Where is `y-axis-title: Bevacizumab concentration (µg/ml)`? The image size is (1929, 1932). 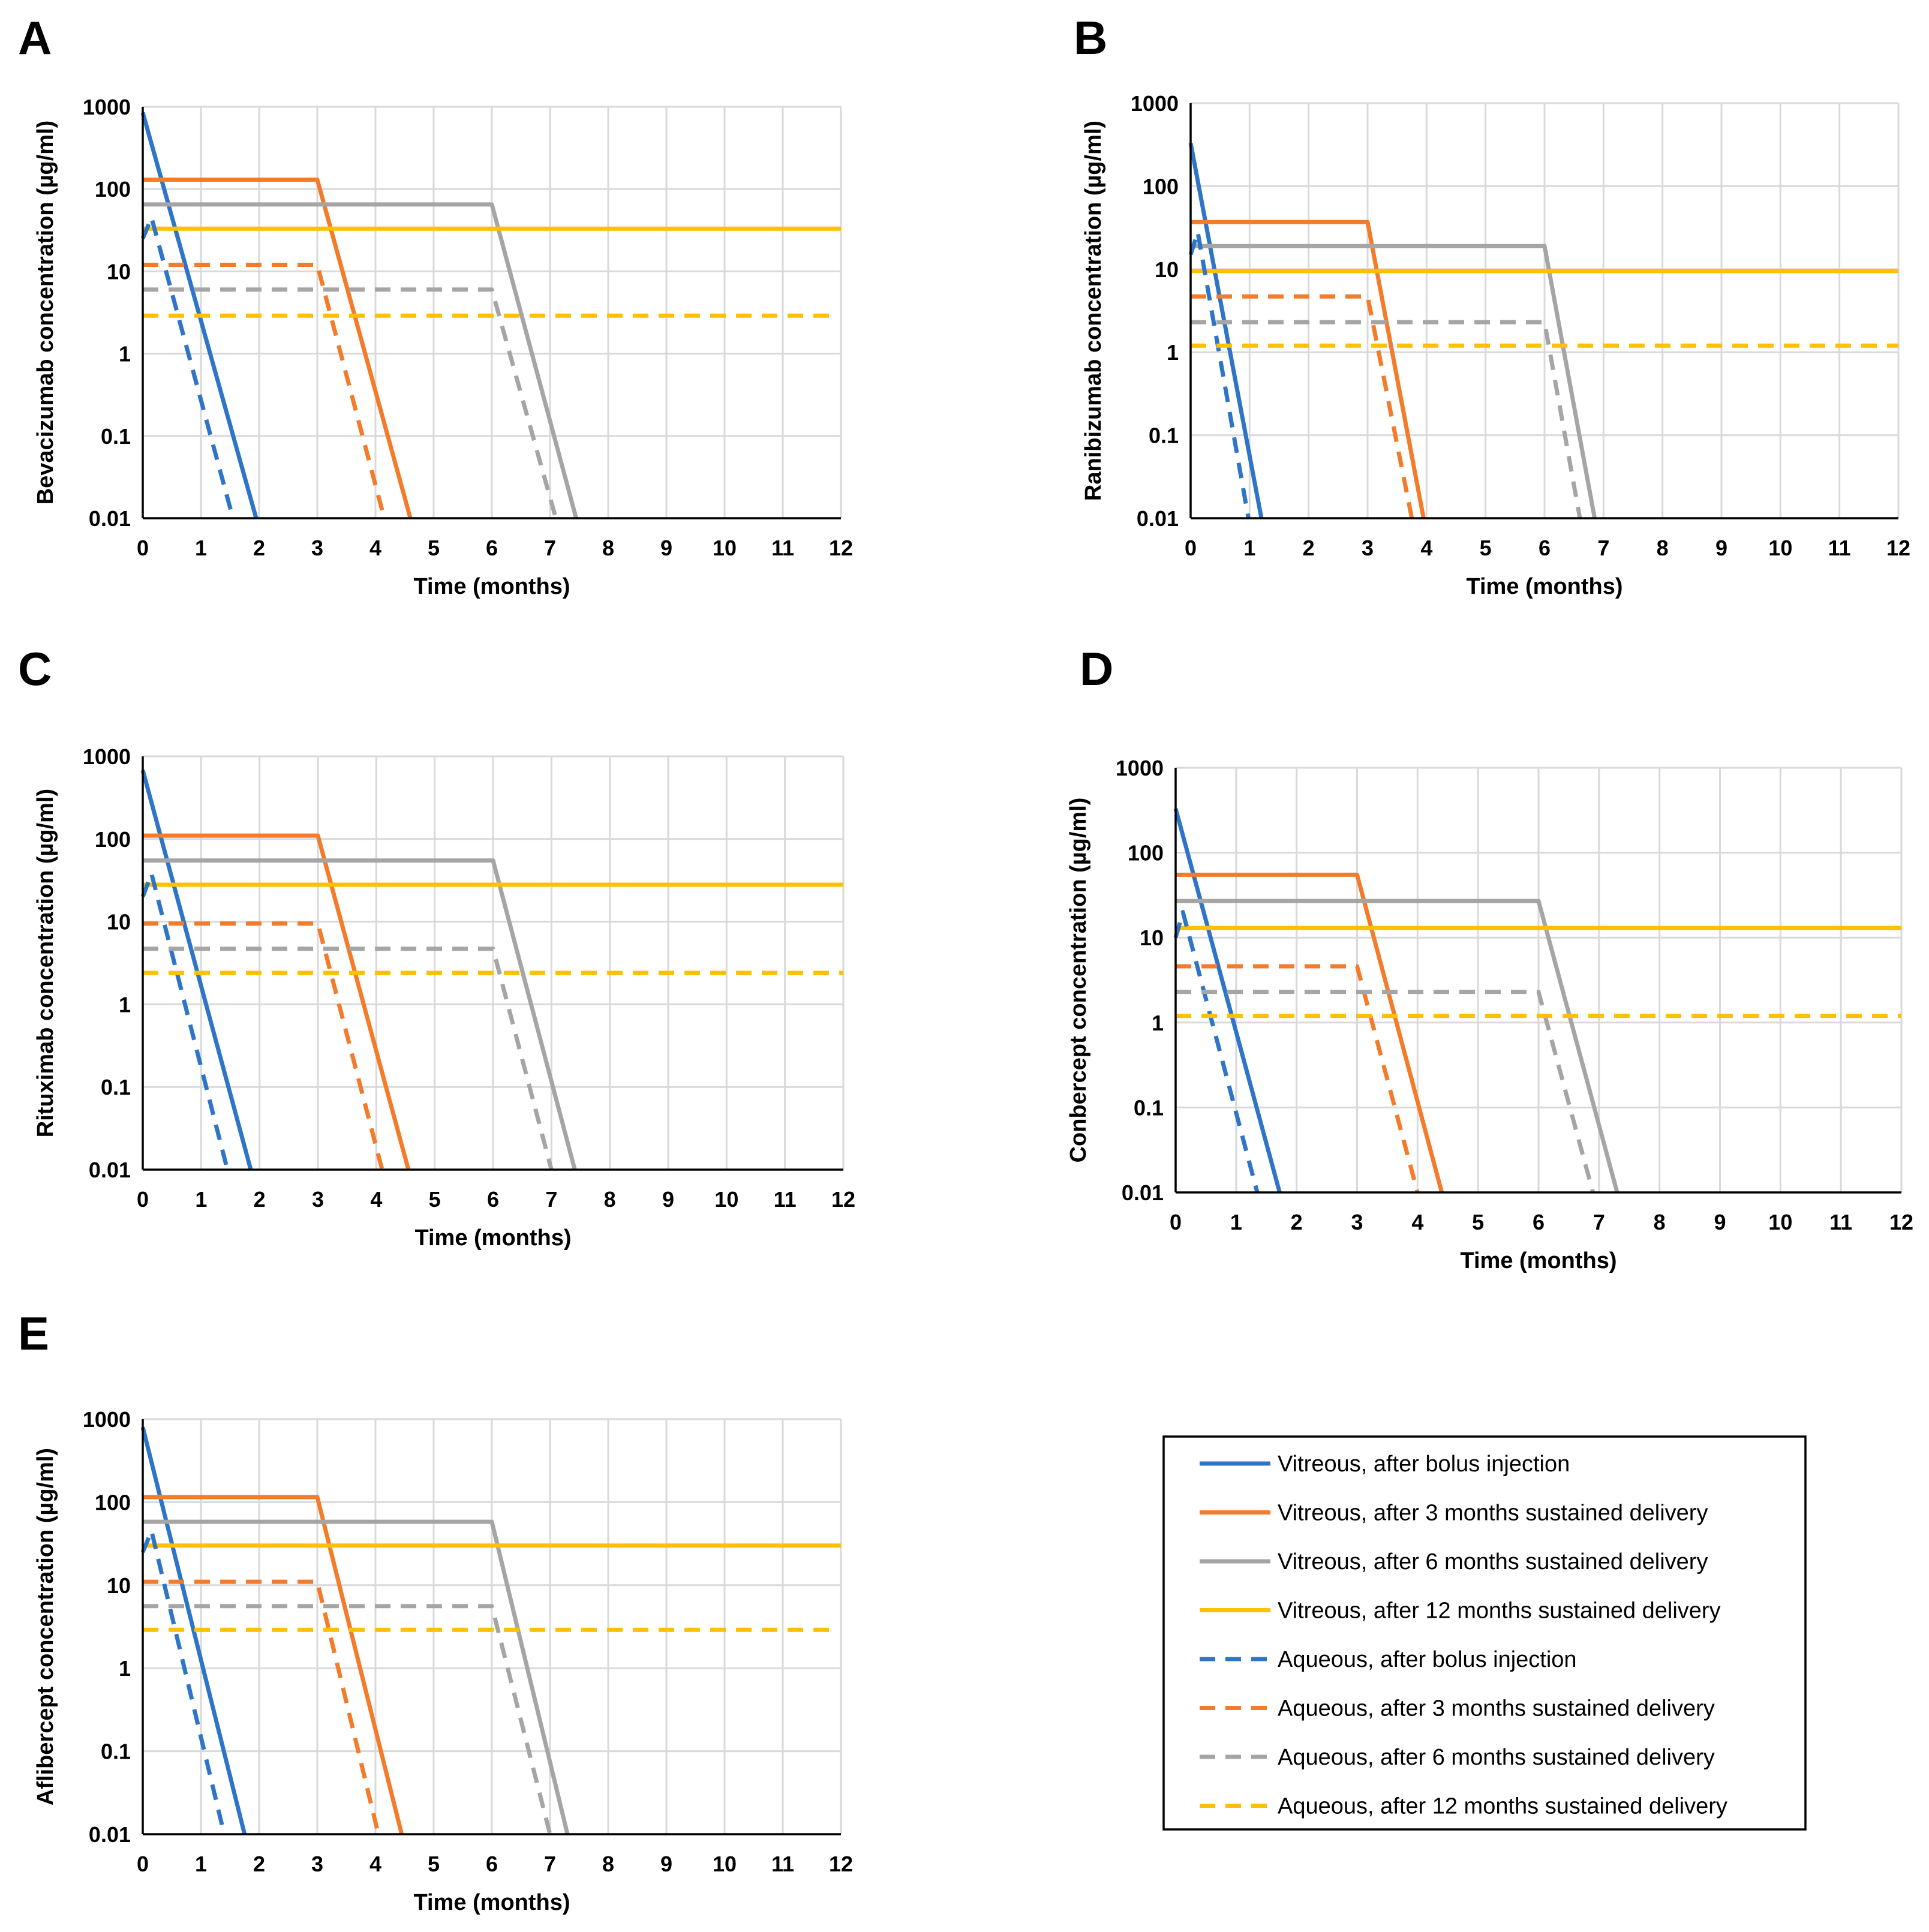
y-axis-title: Bevacizumab concentration (µg/ml) is located at coordinates (45, 313).